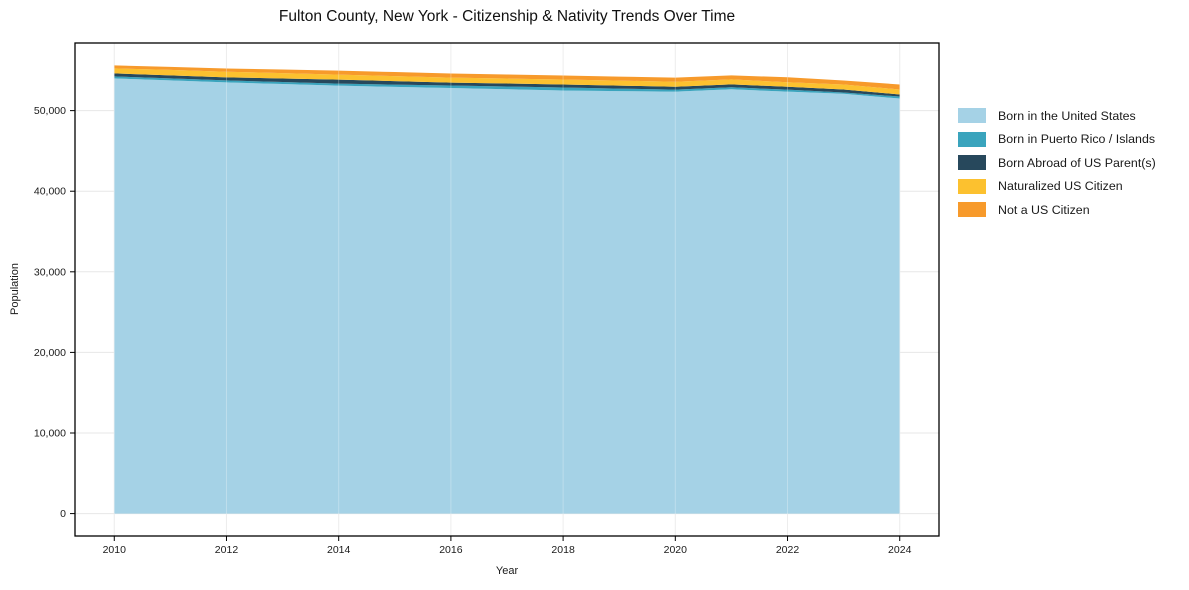 The image size is (1189, 590). Describe the element at coordinates (1077, 139) in the screenshot. I see `legend-label: Born in Puerto Rico / Islands` at that location.